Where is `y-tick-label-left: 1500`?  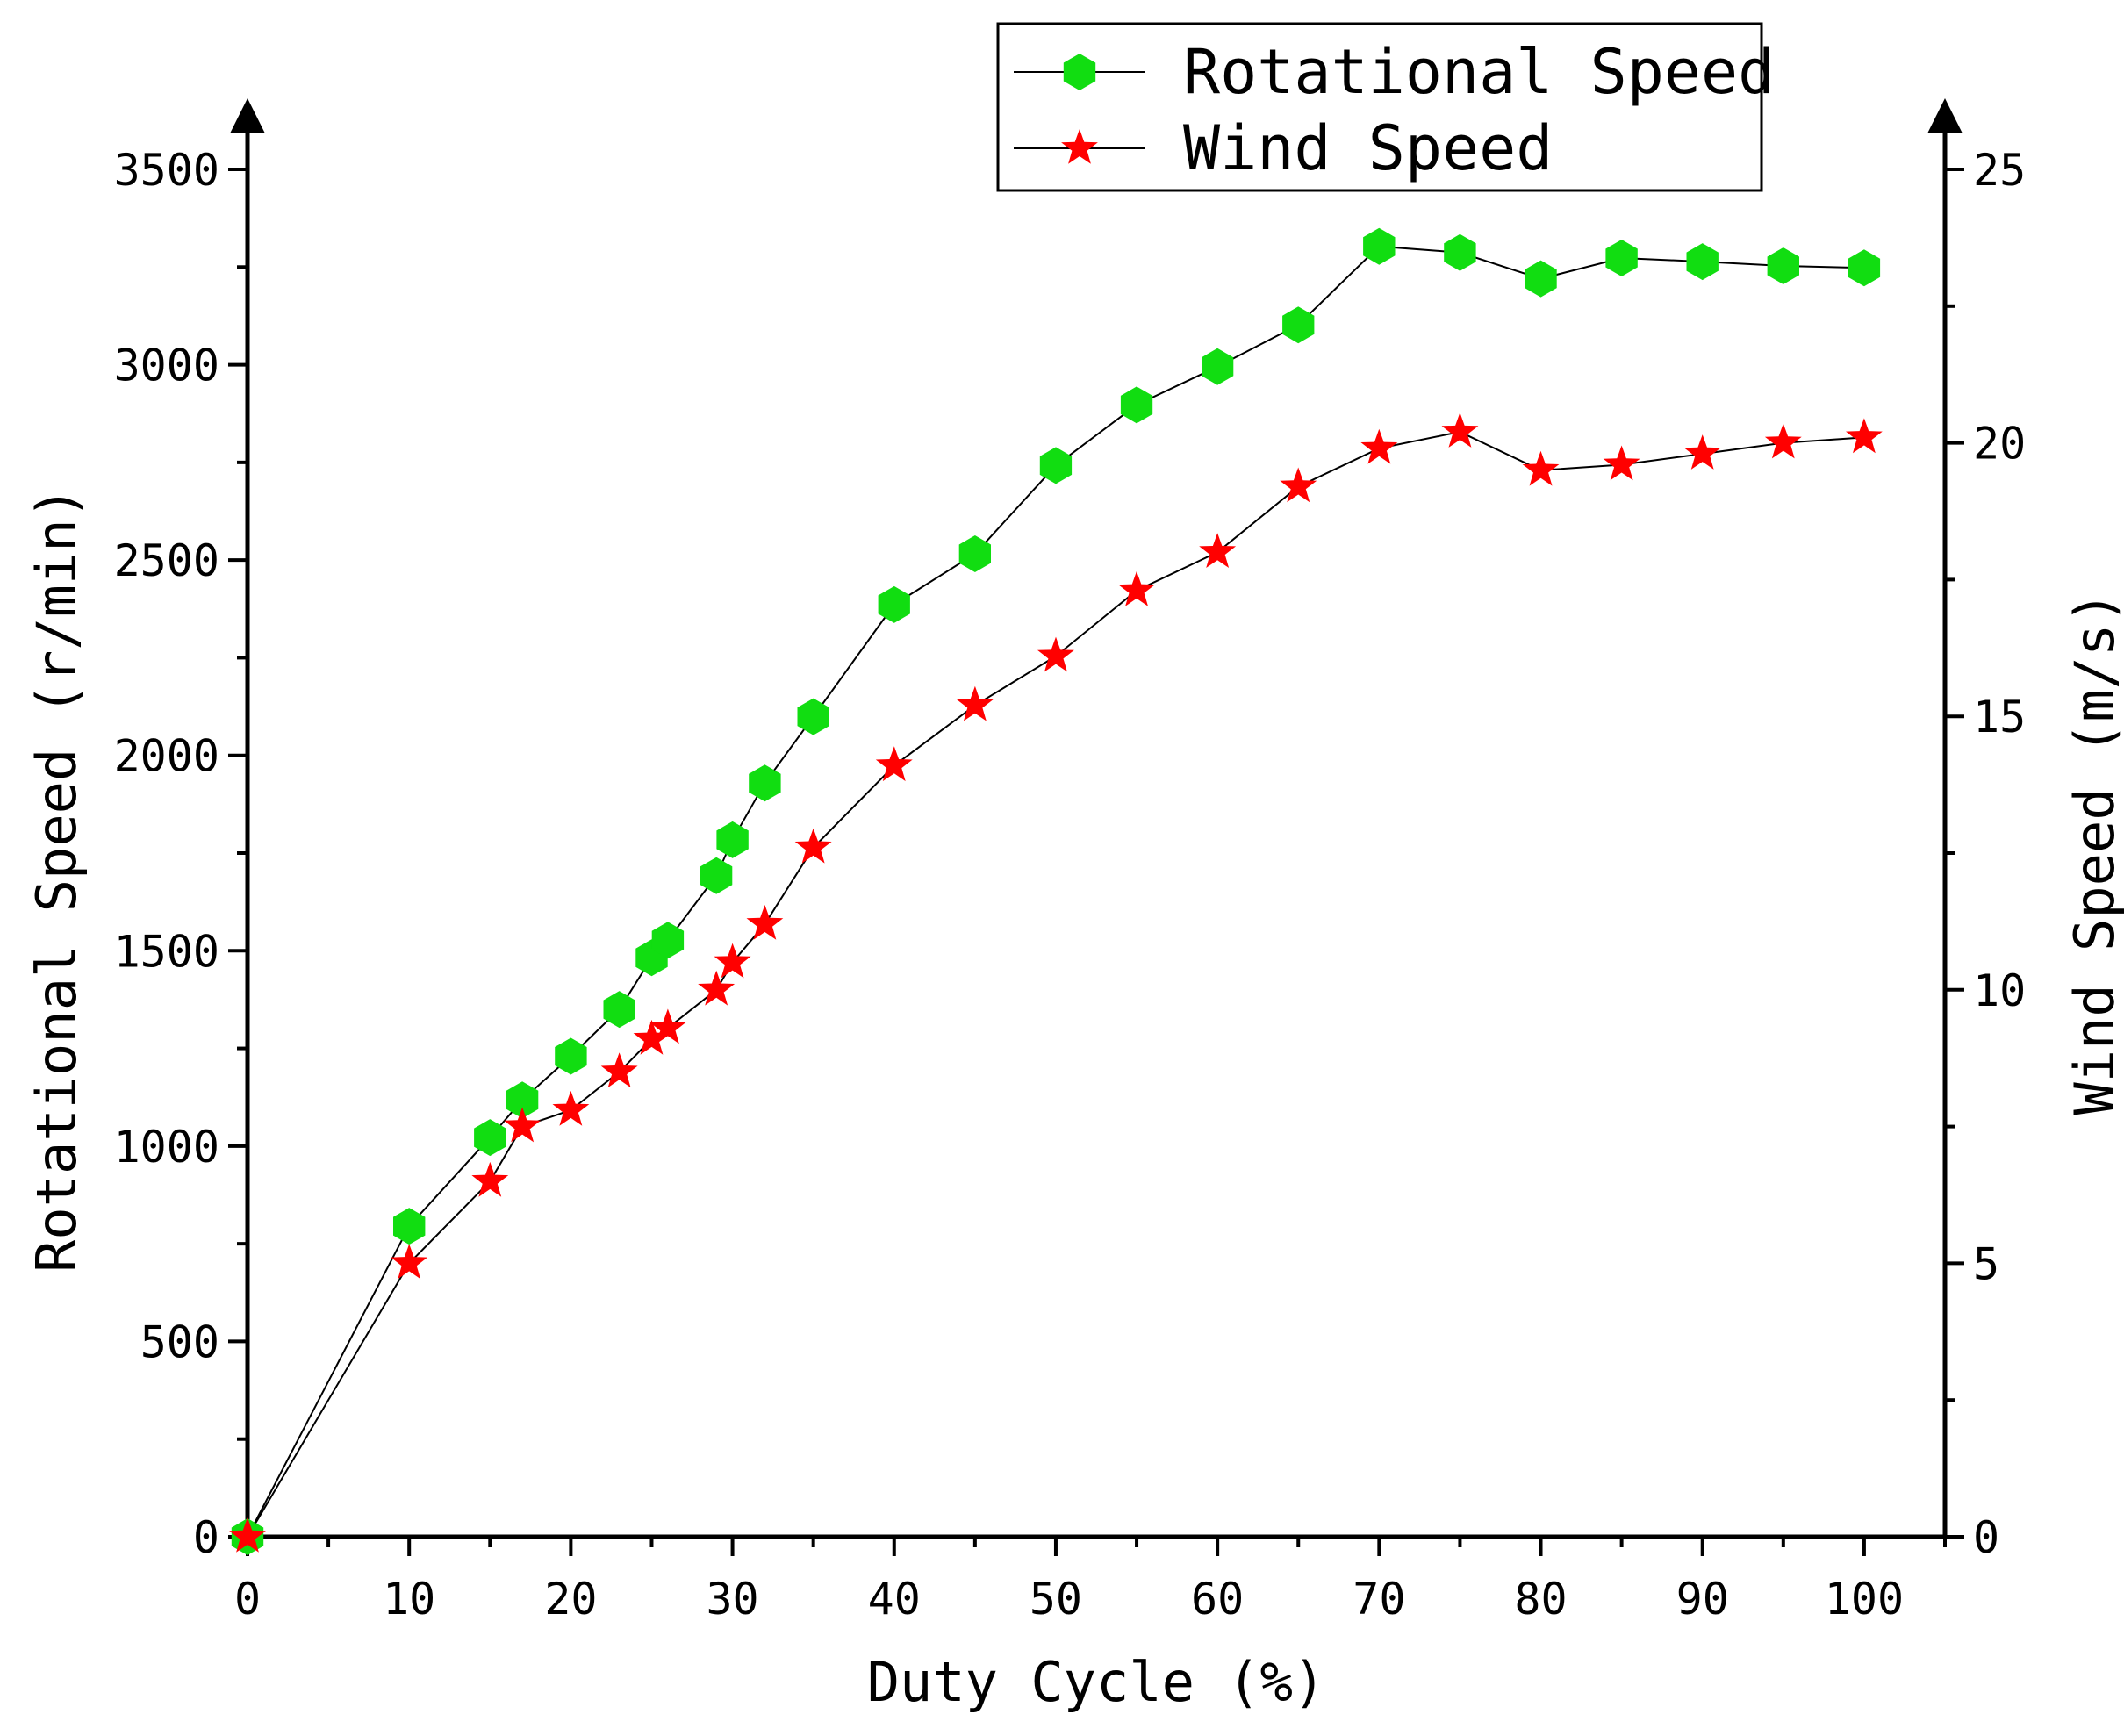 y-tick-label-left: 1500 is located at coordinates (166, 951).